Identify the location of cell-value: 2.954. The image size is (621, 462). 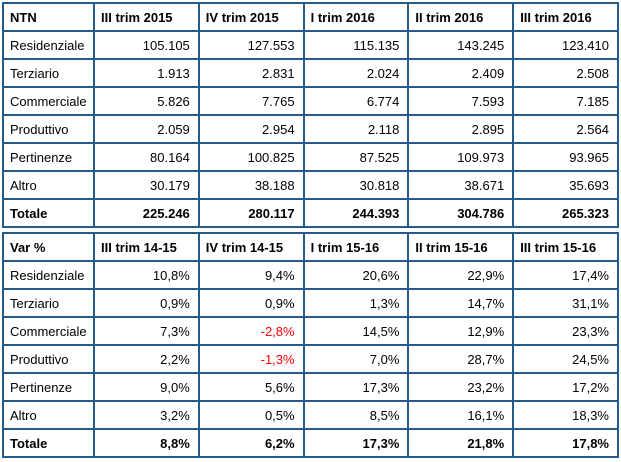
(251, 129).